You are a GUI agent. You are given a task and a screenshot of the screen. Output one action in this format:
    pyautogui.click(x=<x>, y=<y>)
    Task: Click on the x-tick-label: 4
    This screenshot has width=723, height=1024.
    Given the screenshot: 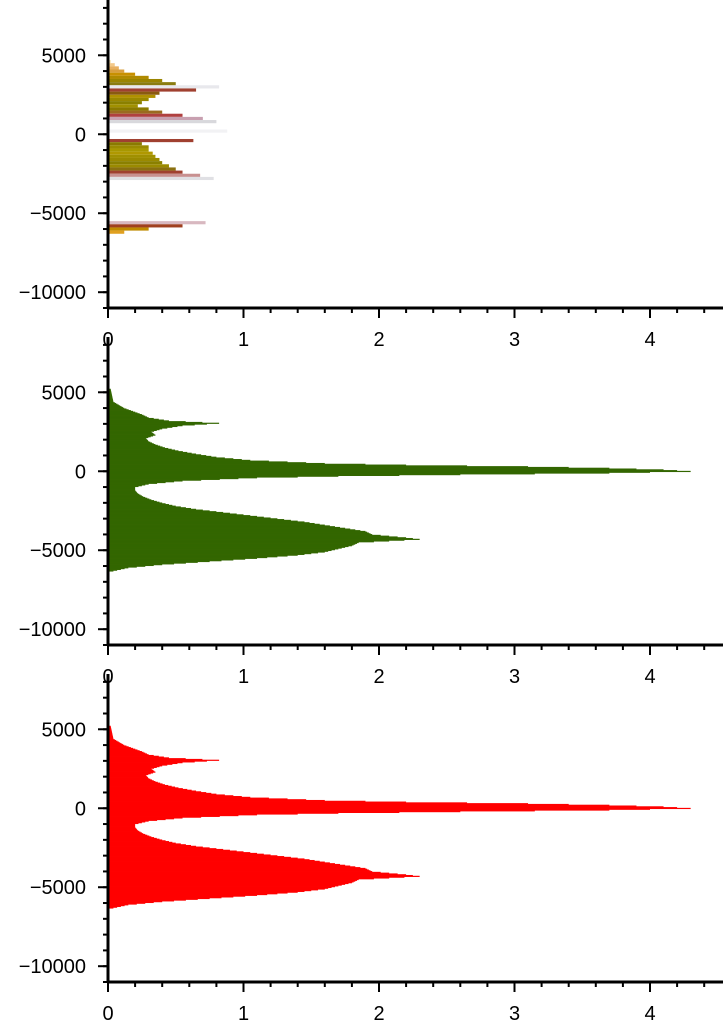 What is the action you would take?
    pyautogui.click(x=649, y=1013)
    